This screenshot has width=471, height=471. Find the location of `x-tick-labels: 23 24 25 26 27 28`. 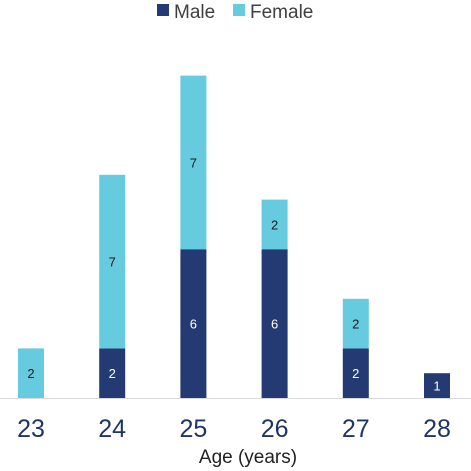

x-tick-labels: 23 24 25 26 27 28 is located at coordinates (234, 429).